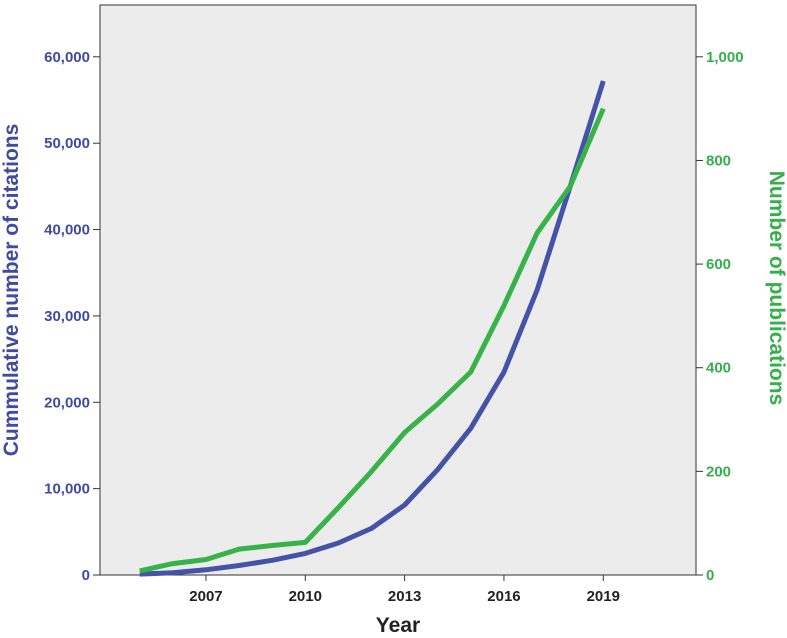  I want to click on right-tick-label: 0, so click(710, 575).